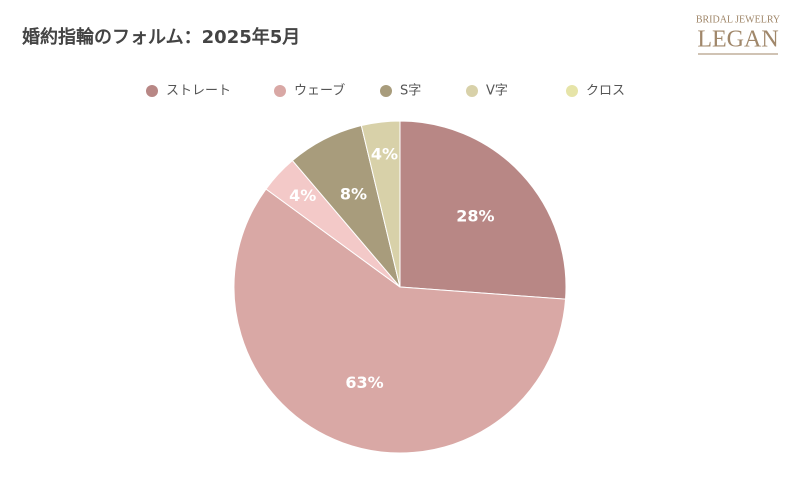 Image resolution: width=800 pixels, height=500 pixels. What do you see at coordinates (737, 40) in the screenshot?
I see `brand-name: LEGAN` at bounding box center [737, 40].